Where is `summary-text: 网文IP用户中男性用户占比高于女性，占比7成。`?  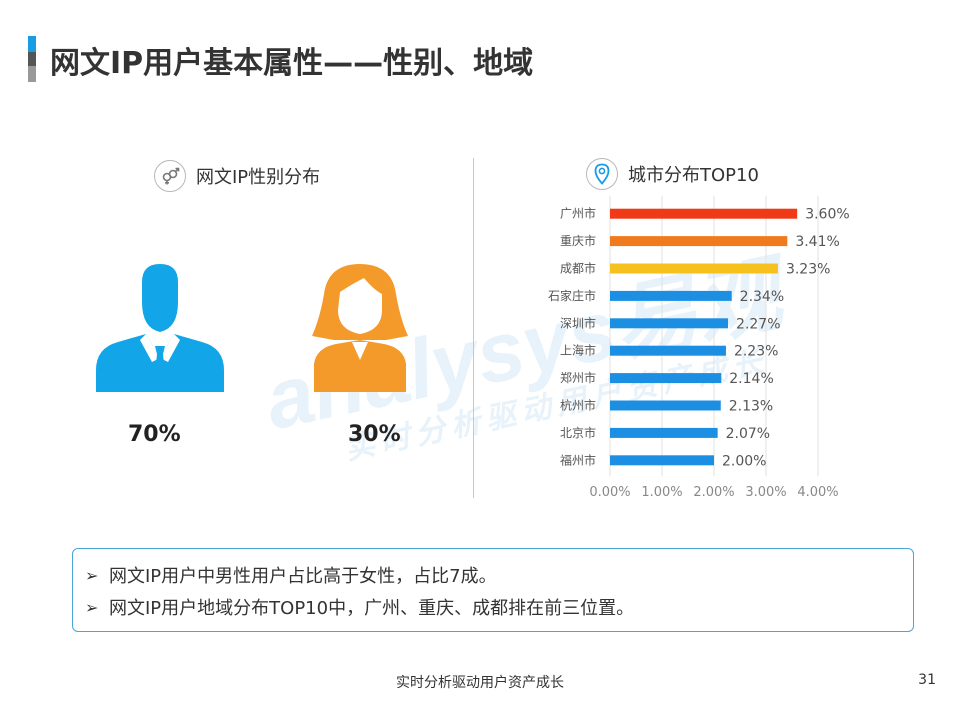 summary-text: 网文IP用户中男性用户占比高于女性，占比7成。 is located at coordinates (303, 576).